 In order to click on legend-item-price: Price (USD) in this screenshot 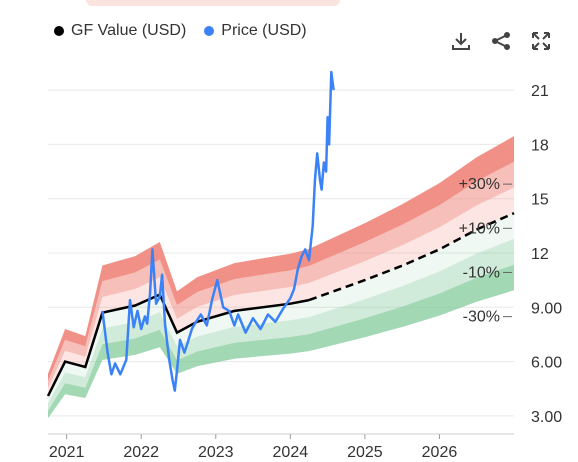, I will do `click(255, 31)`.